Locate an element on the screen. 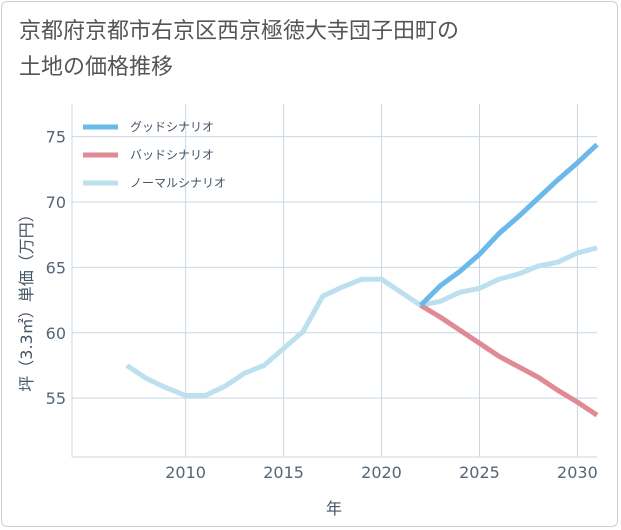 The image size is (621, 530). x-axis-ticks: 2010 2015 2020 2025 2030 is located at coordinates (381, 472).